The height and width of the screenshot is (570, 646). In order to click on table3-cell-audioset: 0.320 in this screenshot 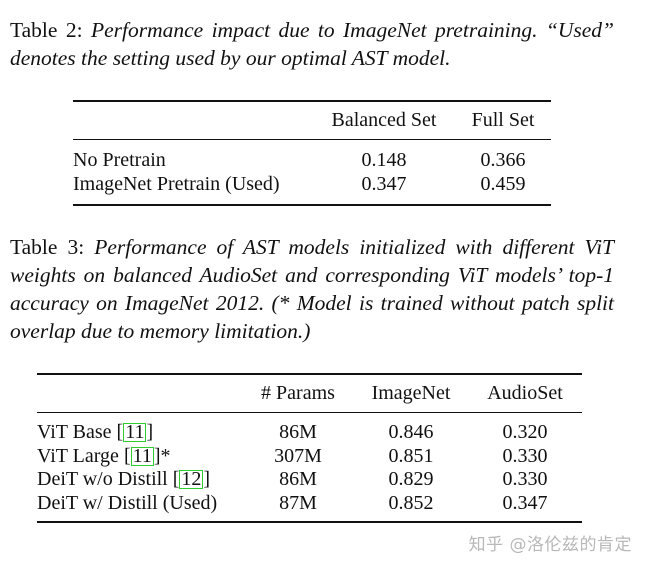, I will do `click(525, 432)`.